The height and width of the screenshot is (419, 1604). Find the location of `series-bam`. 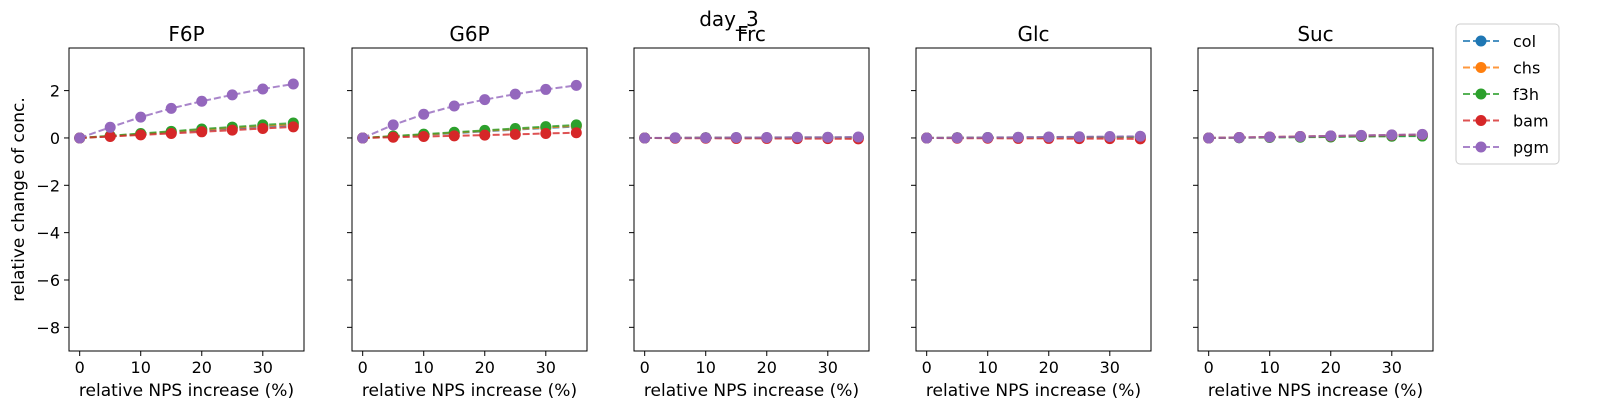

series-bam is located at coordinates (469, 135).